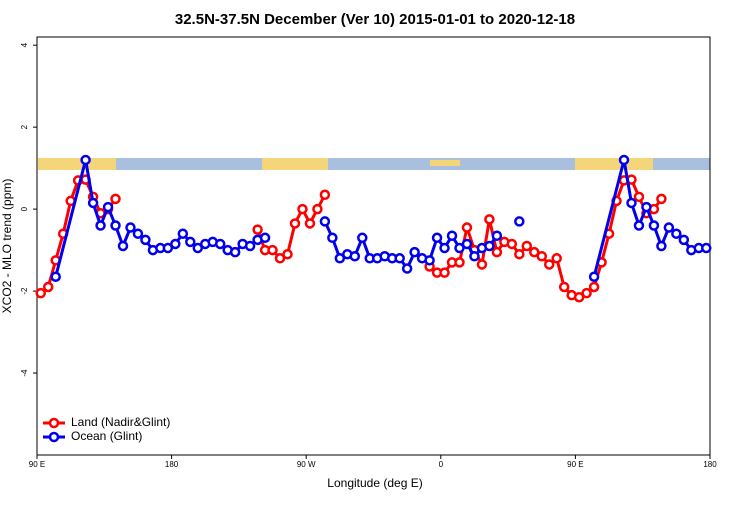 This screenshot has height=505, width=750. I want to click on x-tick-label: 90 W, so click(306, 464).